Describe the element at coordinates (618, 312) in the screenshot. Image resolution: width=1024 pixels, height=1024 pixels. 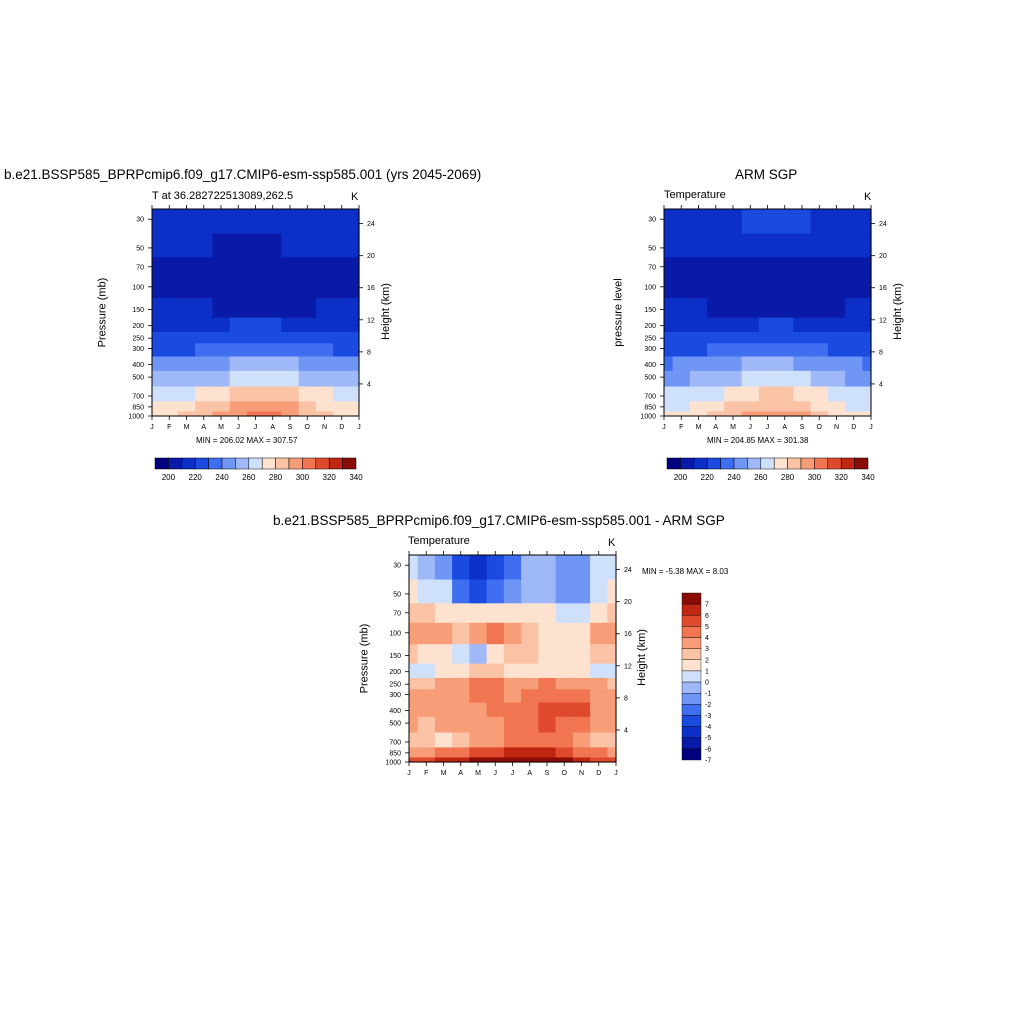
I see `panel2-ylabel-left: pressure level` at that location.